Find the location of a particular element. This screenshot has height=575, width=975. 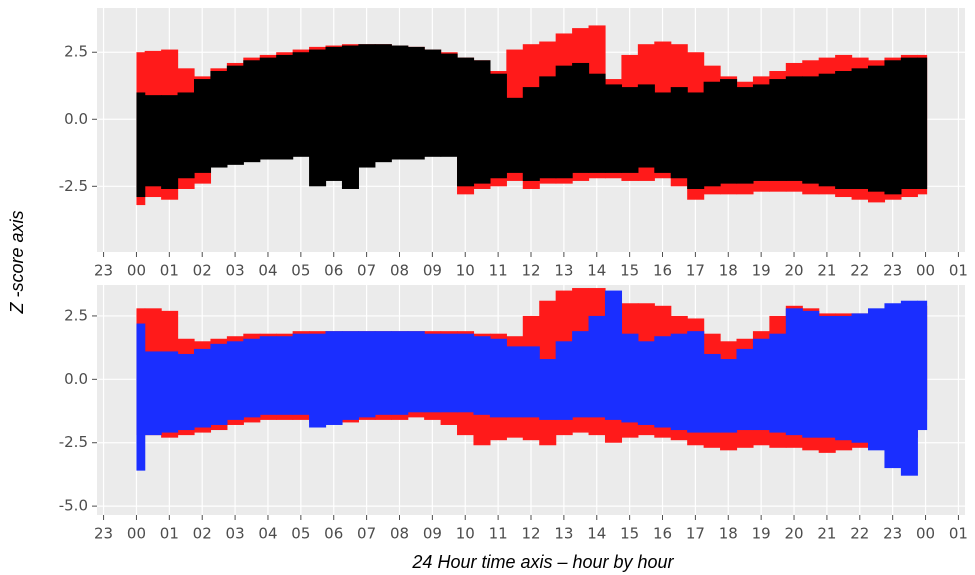

x-tick-label: 17 is located at coordinates (695, 271).